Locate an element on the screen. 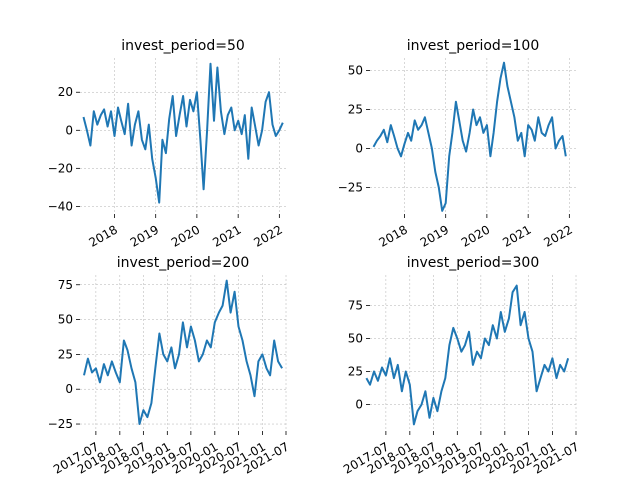 The height and width of the screenshot is (480, 640). subplot-title: invest_period=200 is located at coordinates (183, 263).